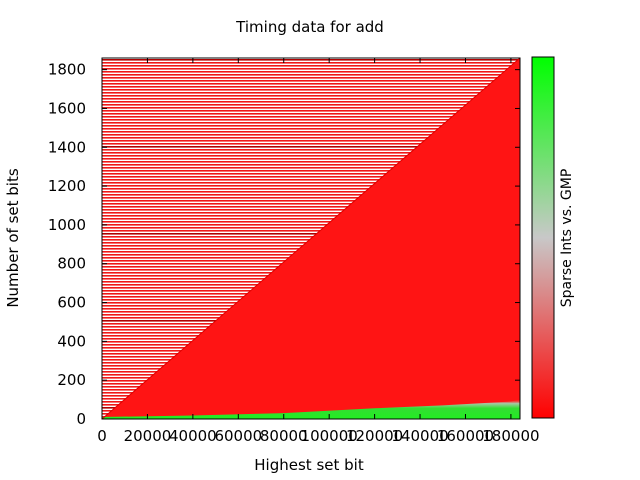 This screenshot has height=480, width=640. What do you see at coordinates (67, 108) in the screenshot?
I see `y-tick-label: 1600` at bounding box center [67, 108].